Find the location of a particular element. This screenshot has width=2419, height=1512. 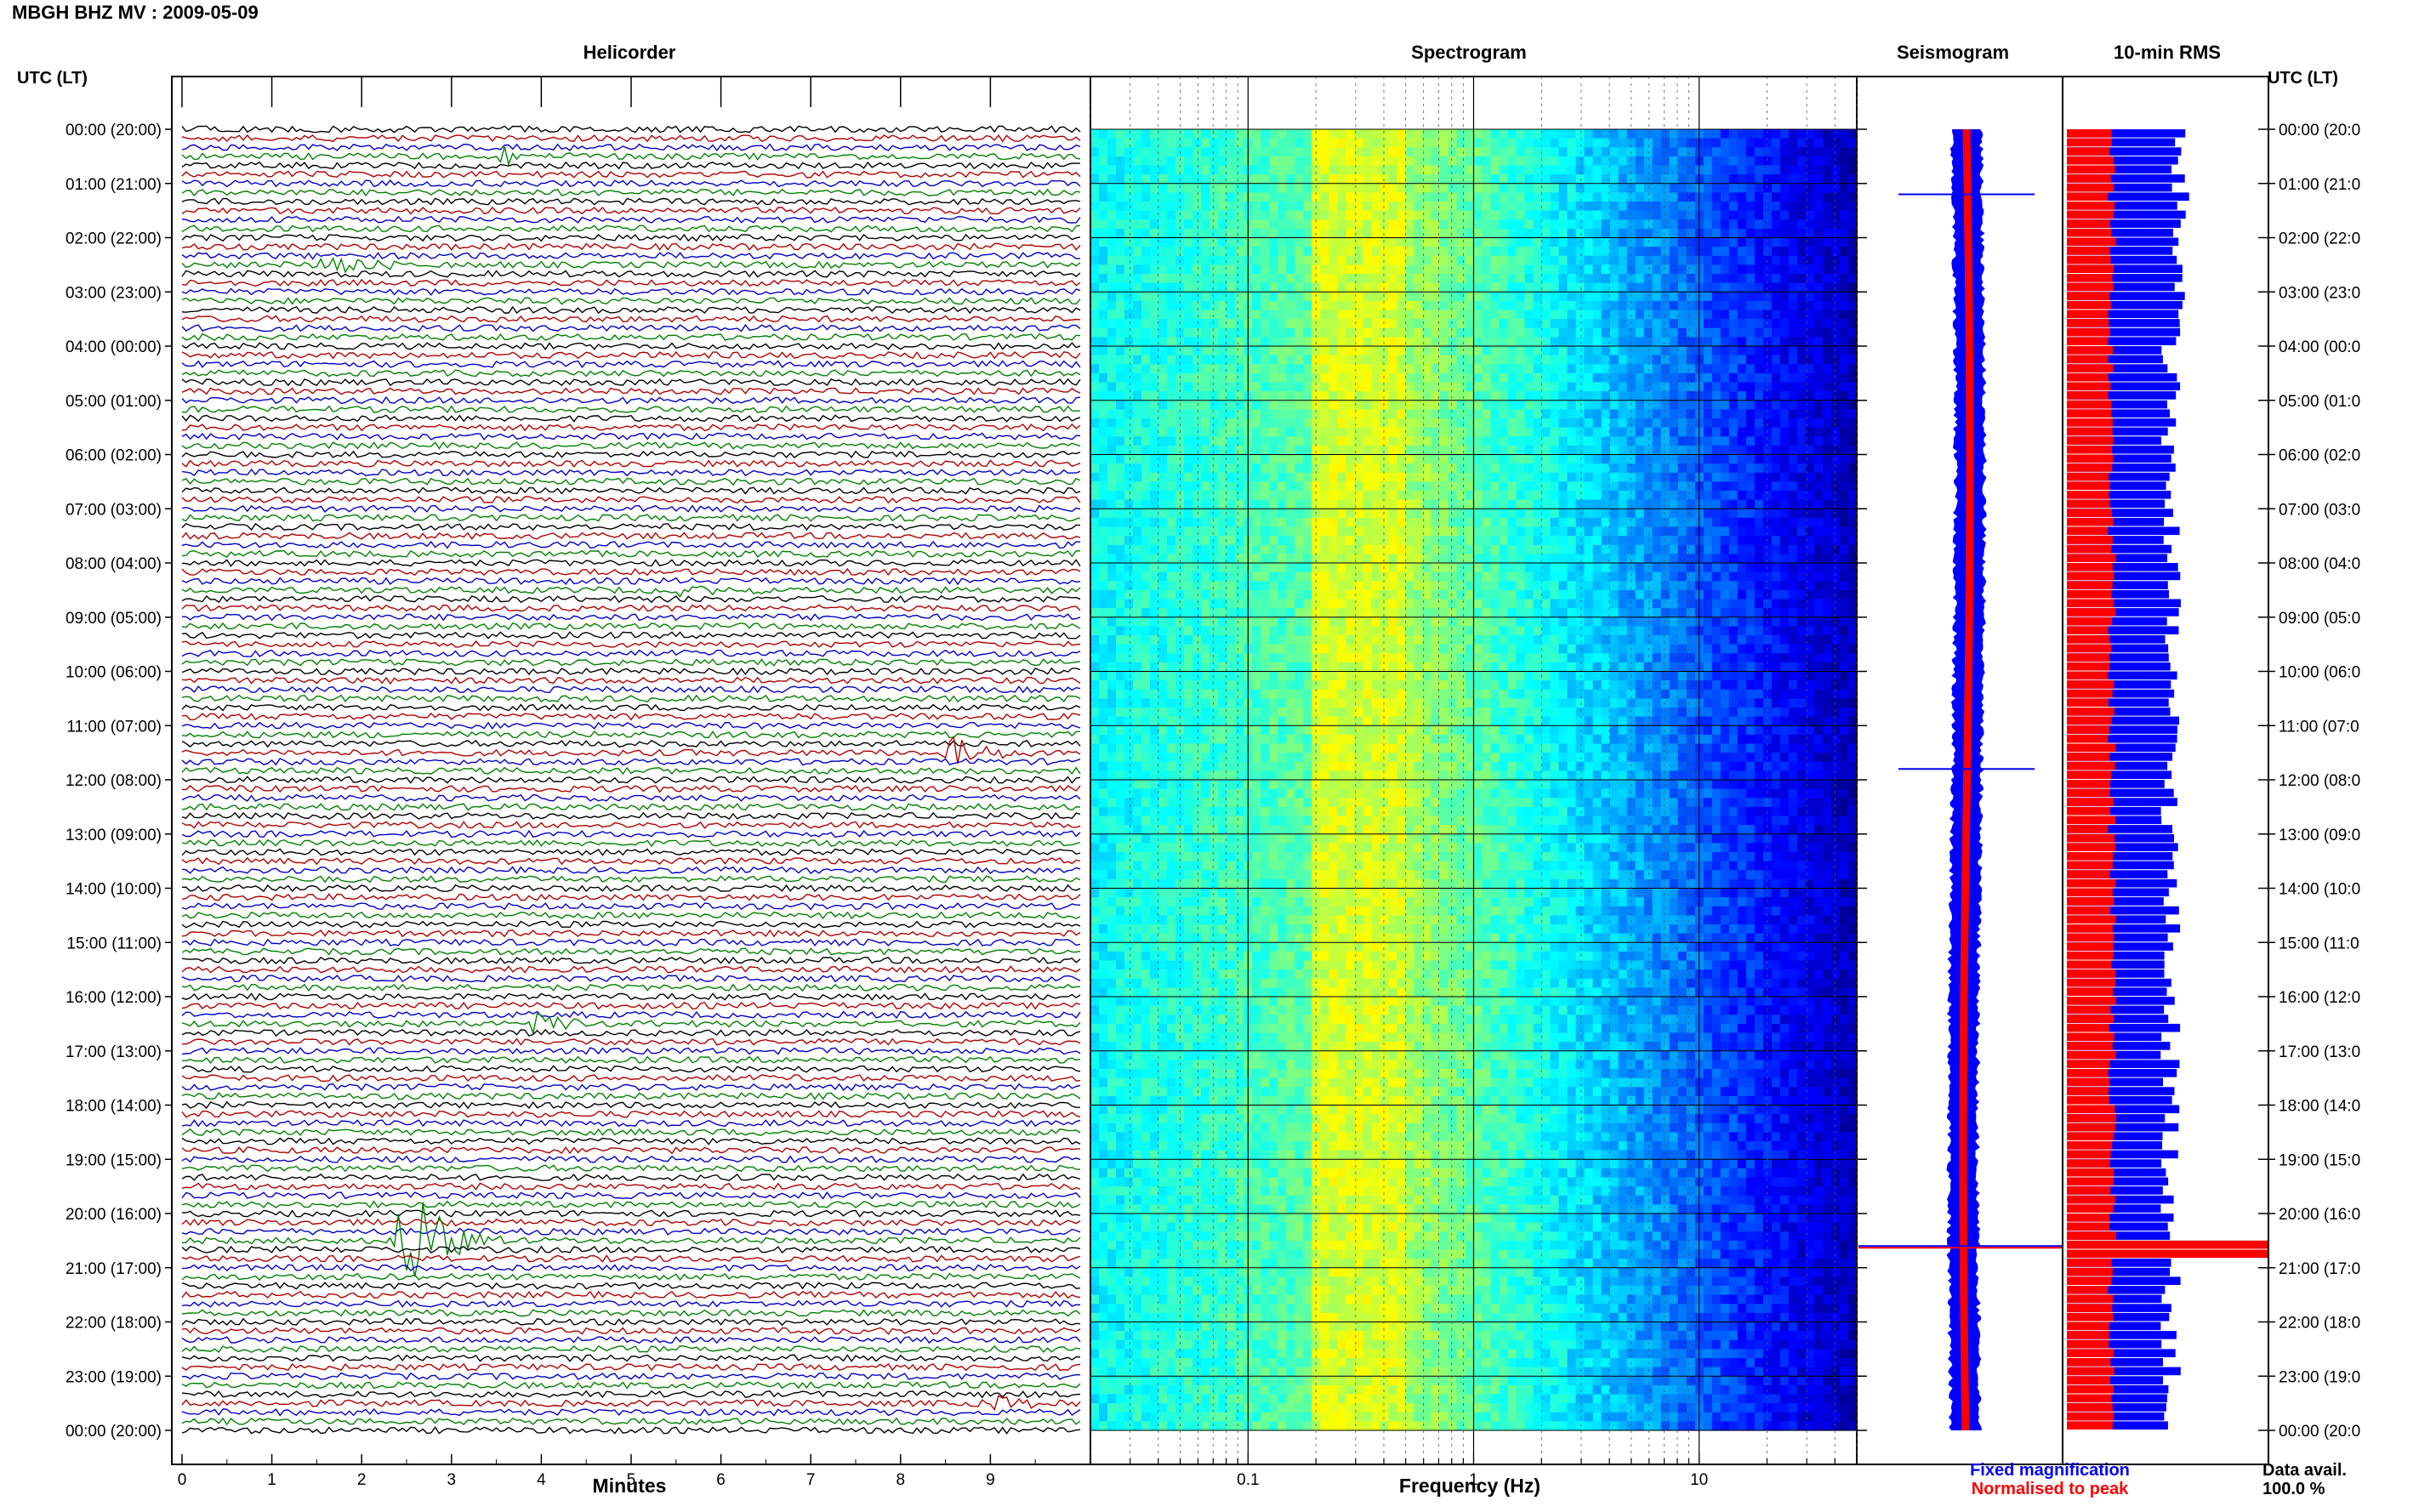

time-label-left: 17:00 (13:00) is located at coordinates (113, 1052).